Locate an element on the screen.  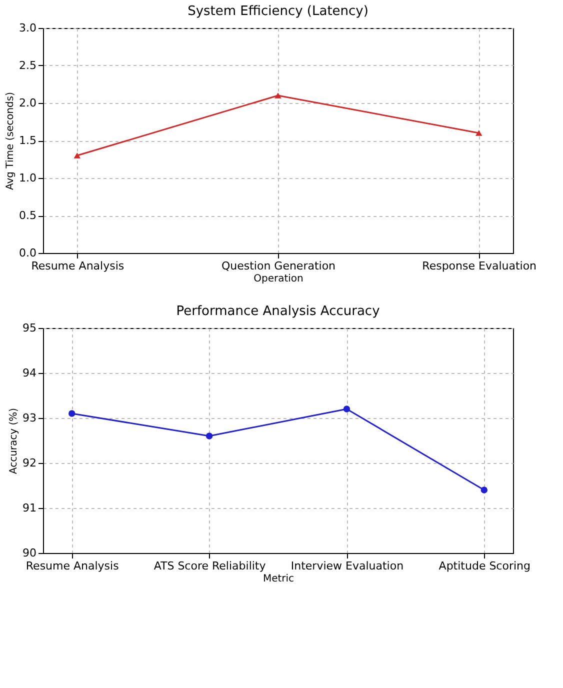
y-tick-label: 3.0 is located at coordinates (27, 28).